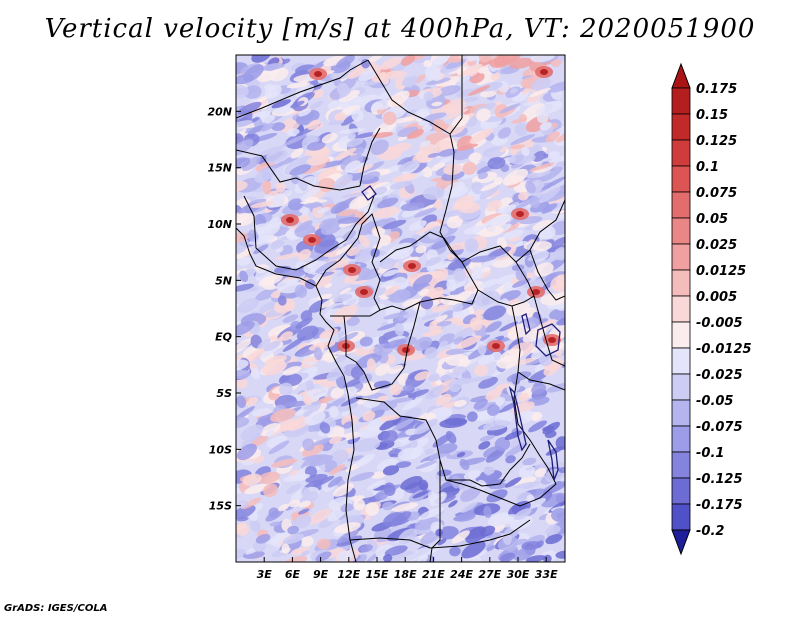 This screenshot has height=618, width=800. I want to click on colorbar-bottom-arrow, so click(681, 542).